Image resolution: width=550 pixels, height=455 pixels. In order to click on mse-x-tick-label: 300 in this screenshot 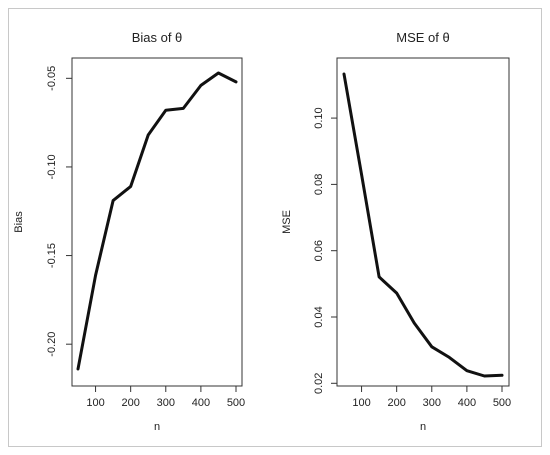, I will do `click(432, 403)`.